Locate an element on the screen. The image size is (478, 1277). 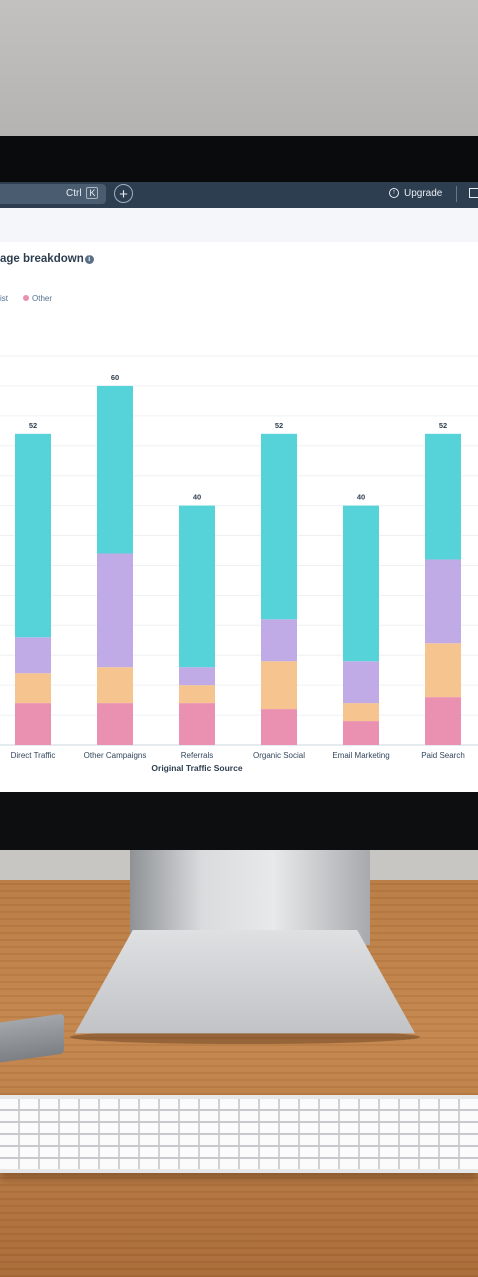
monitor-stand-base is located at coordinates (245, 982).